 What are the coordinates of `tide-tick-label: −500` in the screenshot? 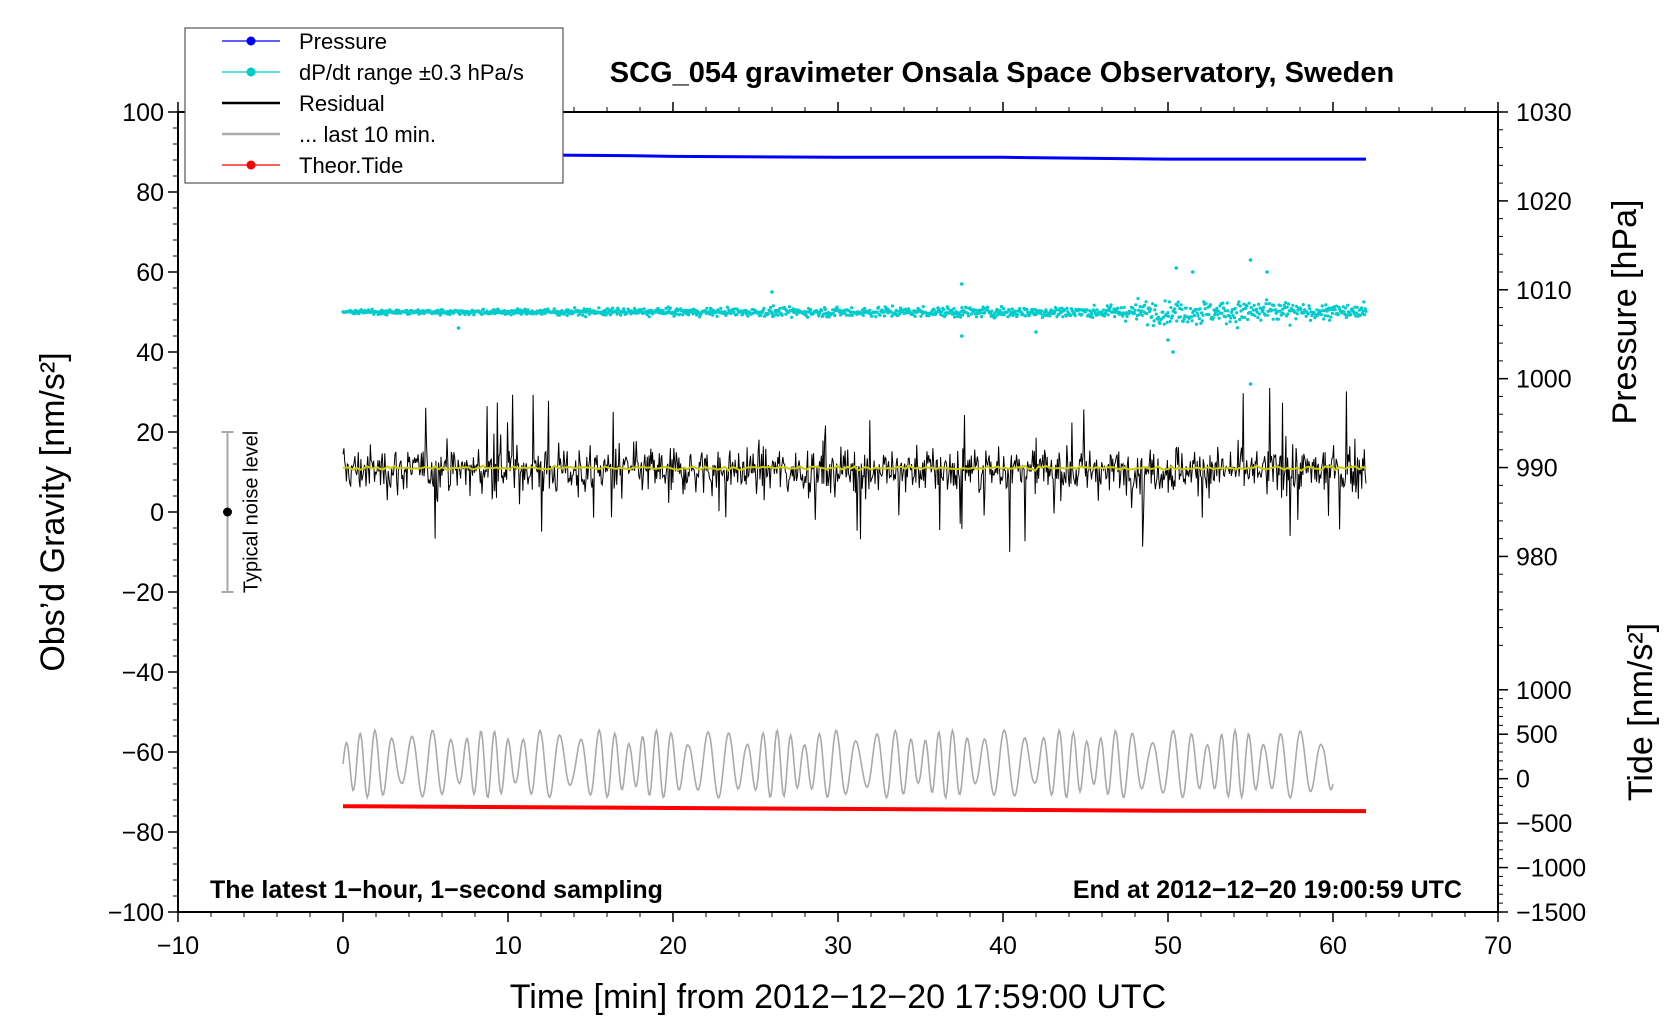 It's located at (1544, 824).